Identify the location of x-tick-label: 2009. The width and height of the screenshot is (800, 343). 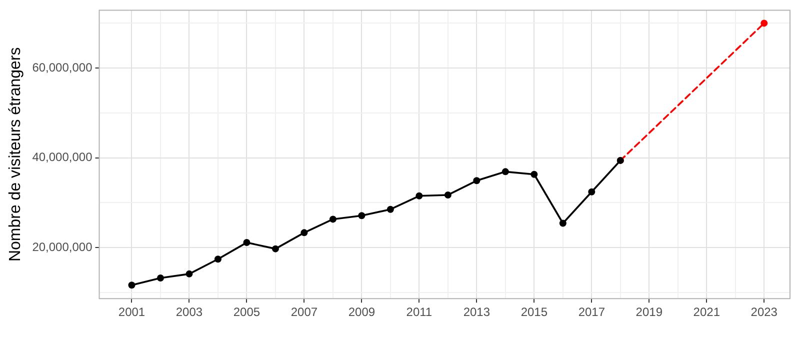
(362, 312).